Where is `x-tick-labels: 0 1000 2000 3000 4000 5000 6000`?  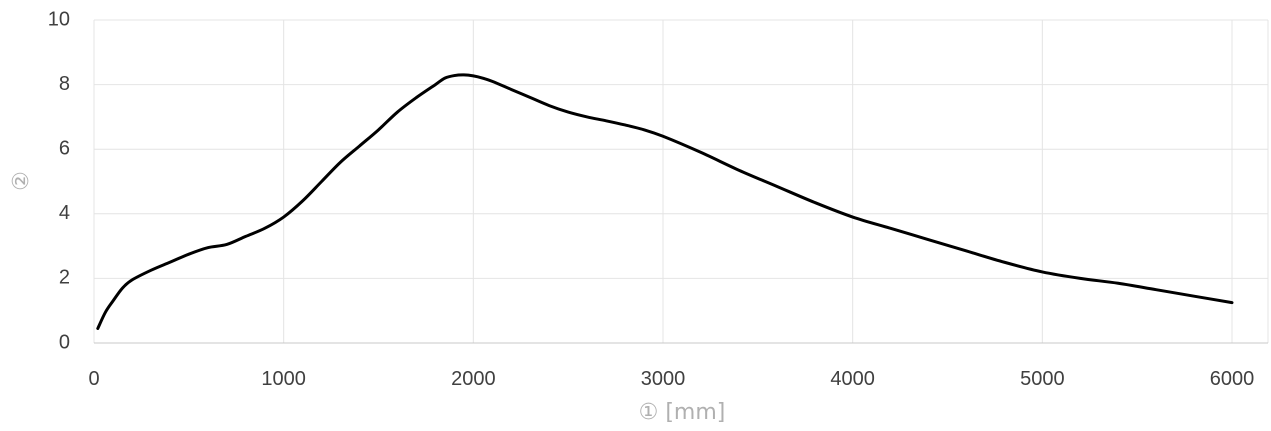 x-tick-labels: 0 1000 2000 3000 4000 5000 6000 is located at coordinates (671, 379).